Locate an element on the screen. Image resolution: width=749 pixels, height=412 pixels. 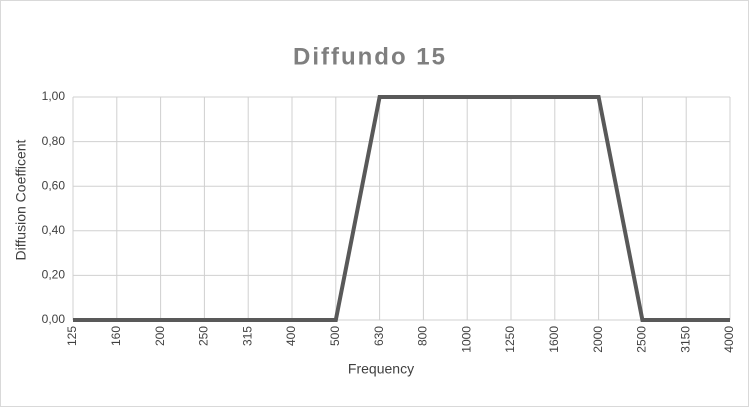
x-axis-label: Frequency is located at coordinates (381, 369).